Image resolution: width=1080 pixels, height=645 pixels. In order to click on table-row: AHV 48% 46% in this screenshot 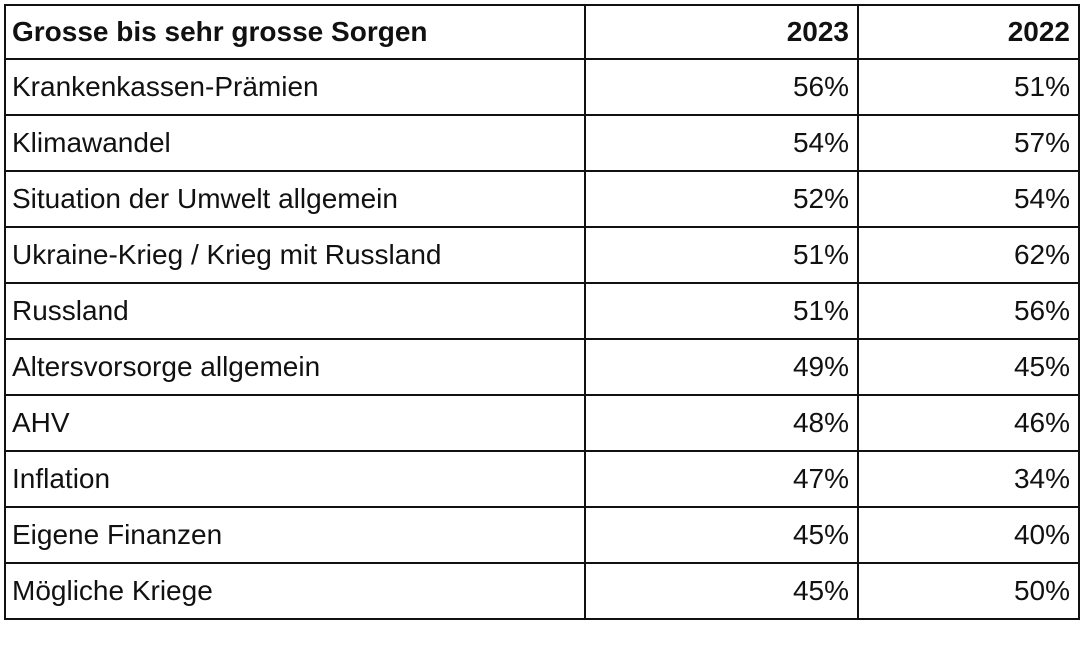, I will do `click(542, 423)`.